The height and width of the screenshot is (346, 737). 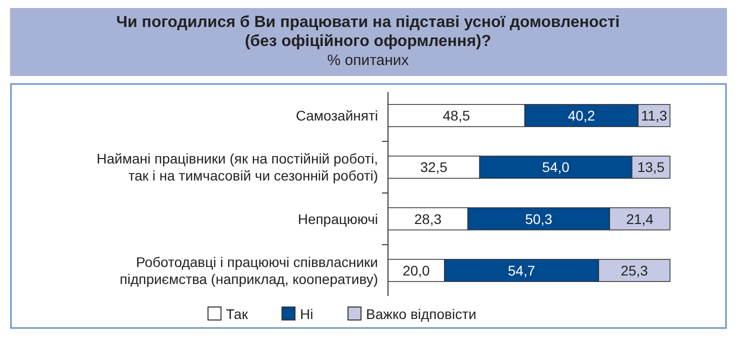 What do you see at coordinates (654, 116) in the screenshot?
I see `data-label: 11,3` at bounding box center [654, 116].